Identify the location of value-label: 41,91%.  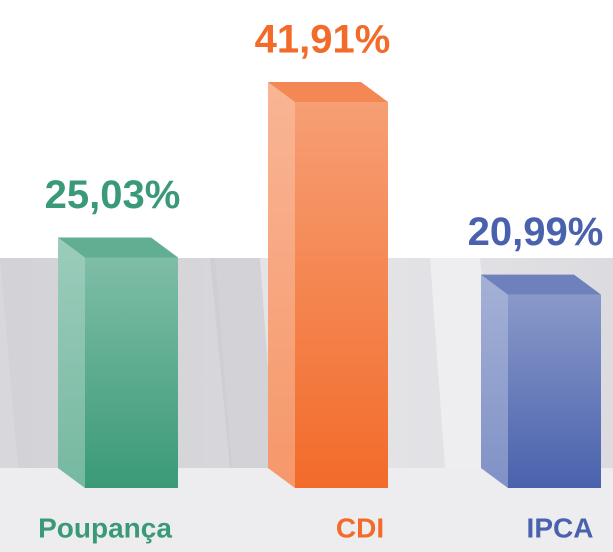
(323, 40).